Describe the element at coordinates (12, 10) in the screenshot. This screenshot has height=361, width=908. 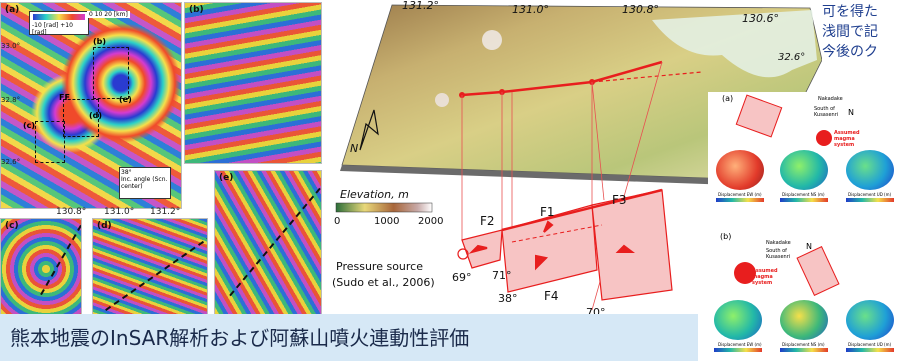
I see `panel-a-label: (a)` at that location.